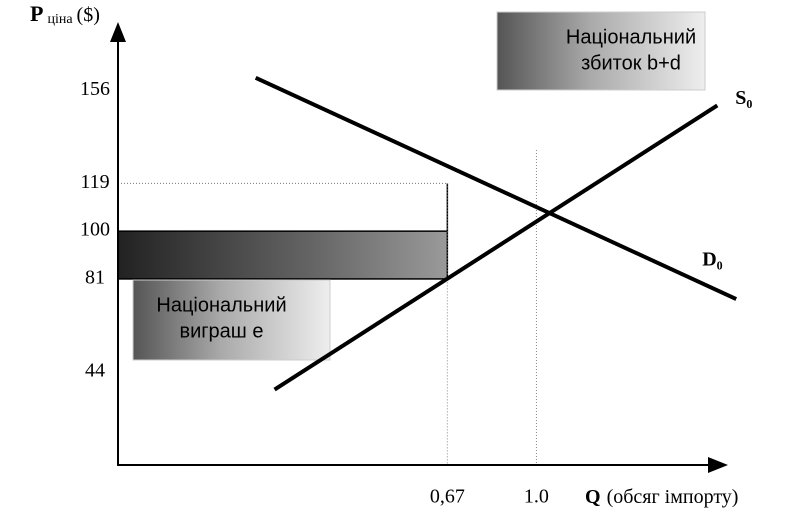 The width and height of the screenshot is (795, 518). I want to click on x-arrow, so click(718, 465).